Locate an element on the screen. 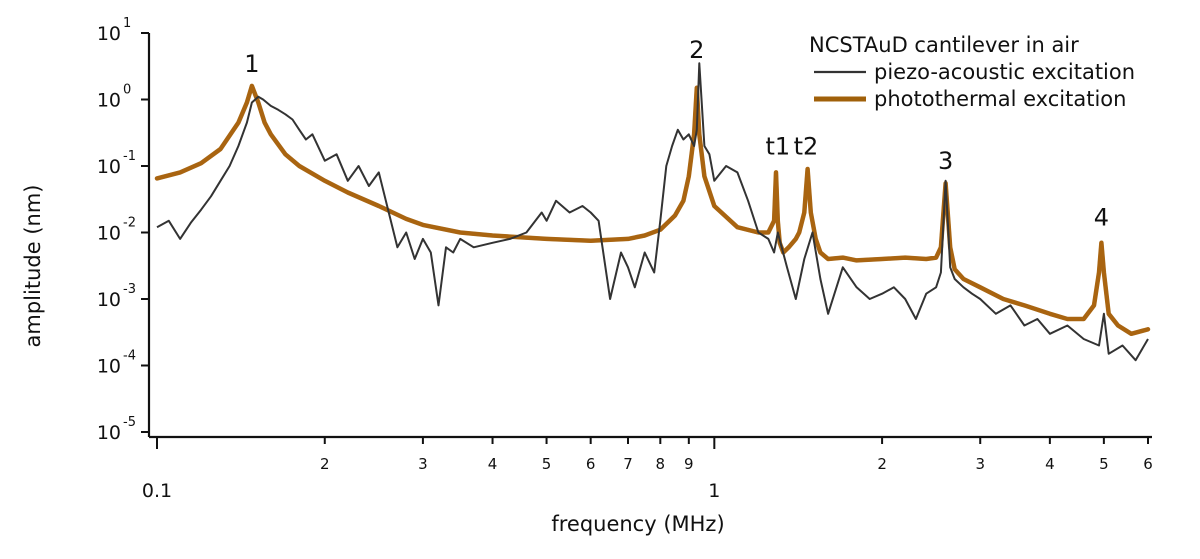 This screenshot has height=559, width=1200. y-tick-exponent: -5 is located at coordinates (129, 422).